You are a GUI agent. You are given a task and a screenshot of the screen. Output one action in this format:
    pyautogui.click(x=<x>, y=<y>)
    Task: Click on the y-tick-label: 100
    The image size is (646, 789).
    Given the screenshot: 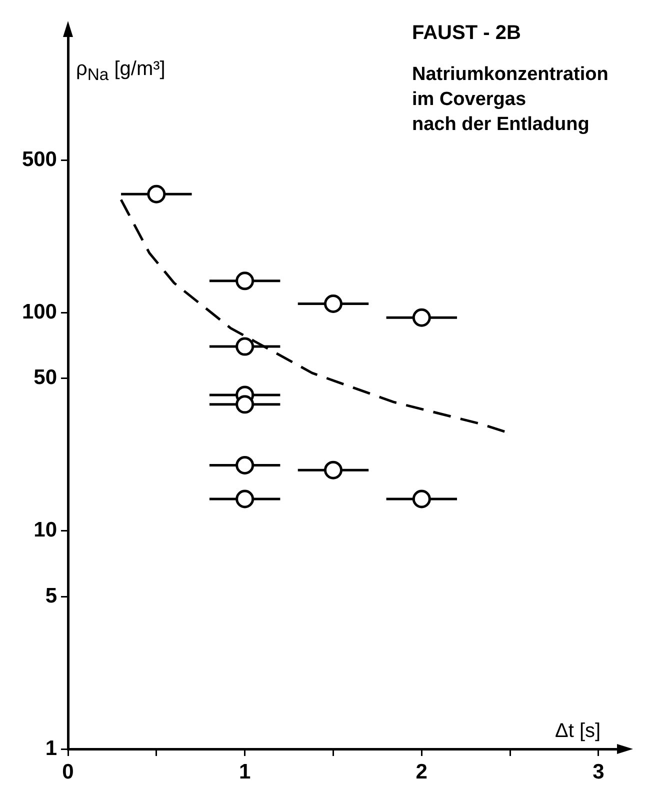 What is the action you would take?
    pyautogui.click(x=39, y=312)
    